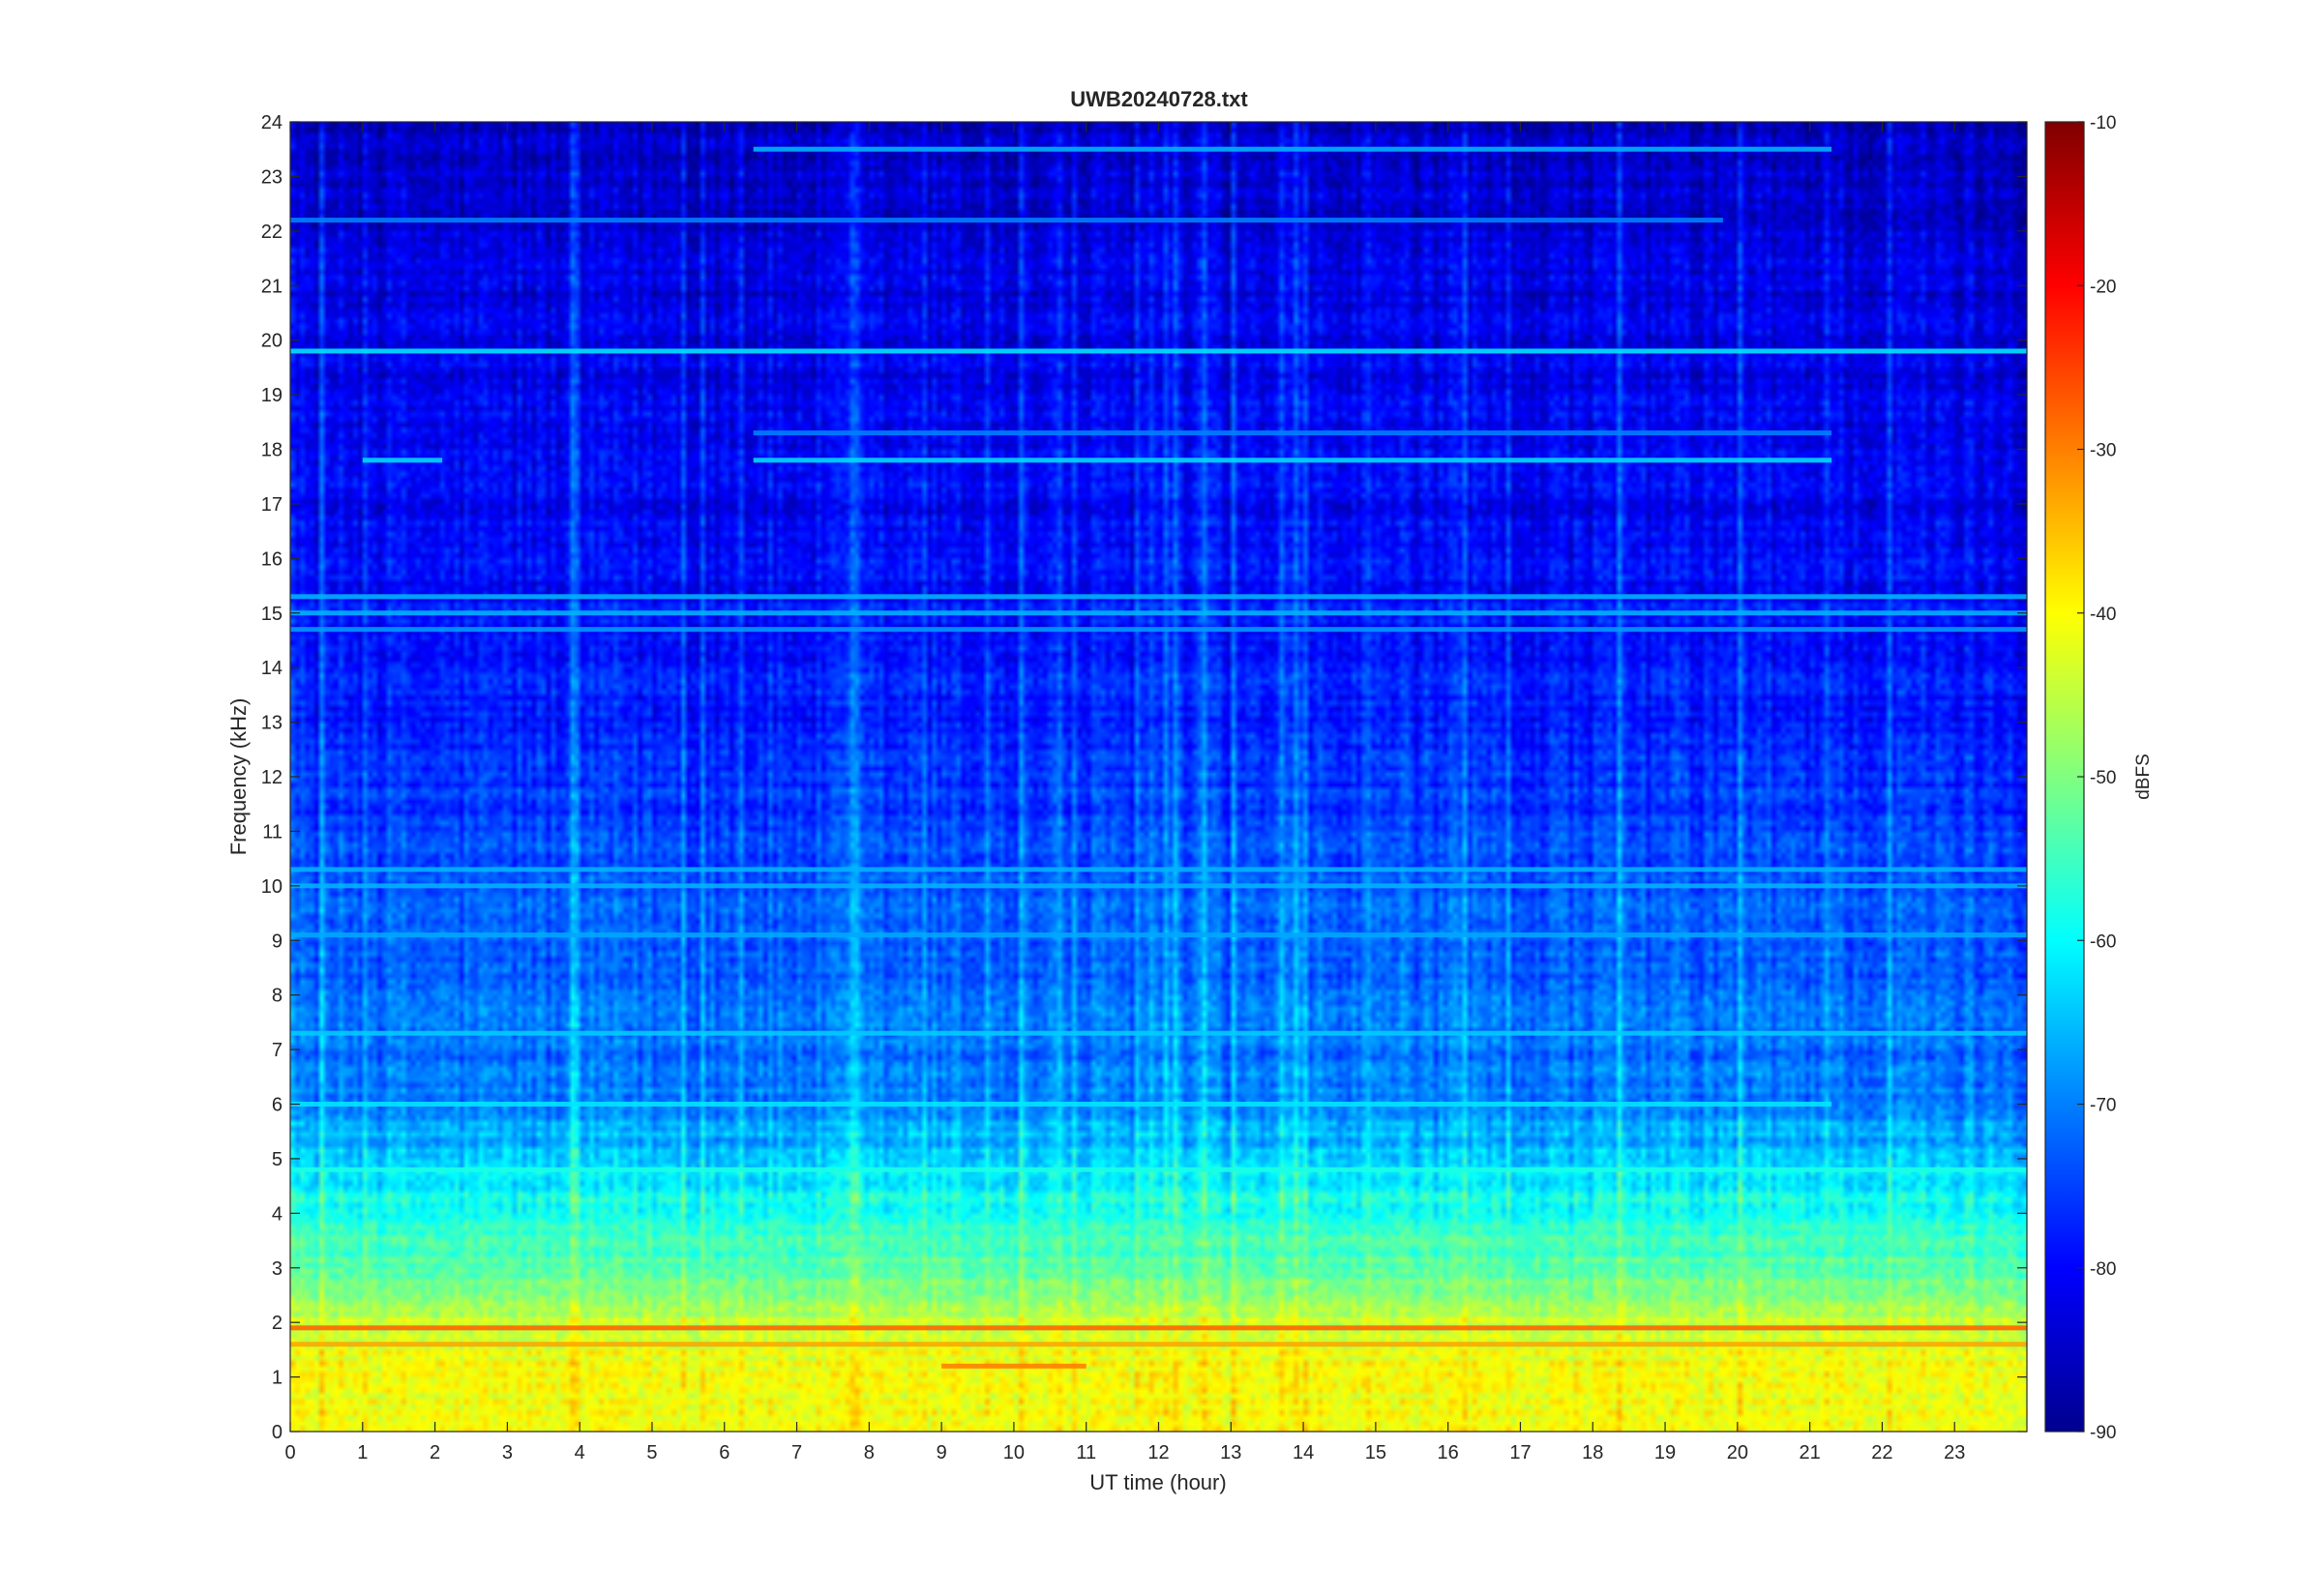  I want to click on y-tick-label: 15, so click(272, 614).